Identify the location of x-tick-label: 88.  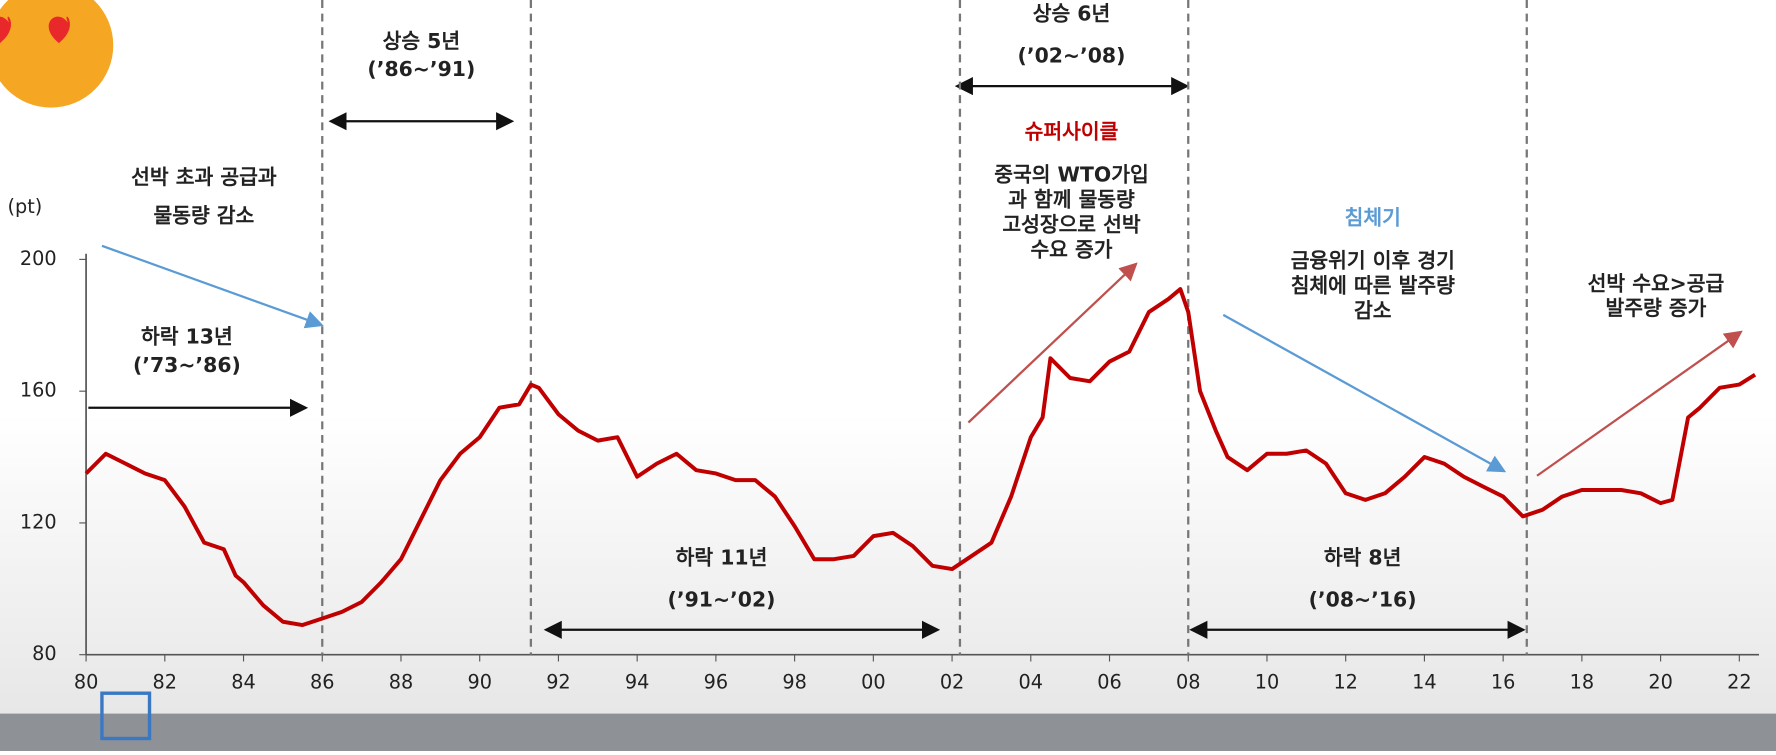
(401, 682).